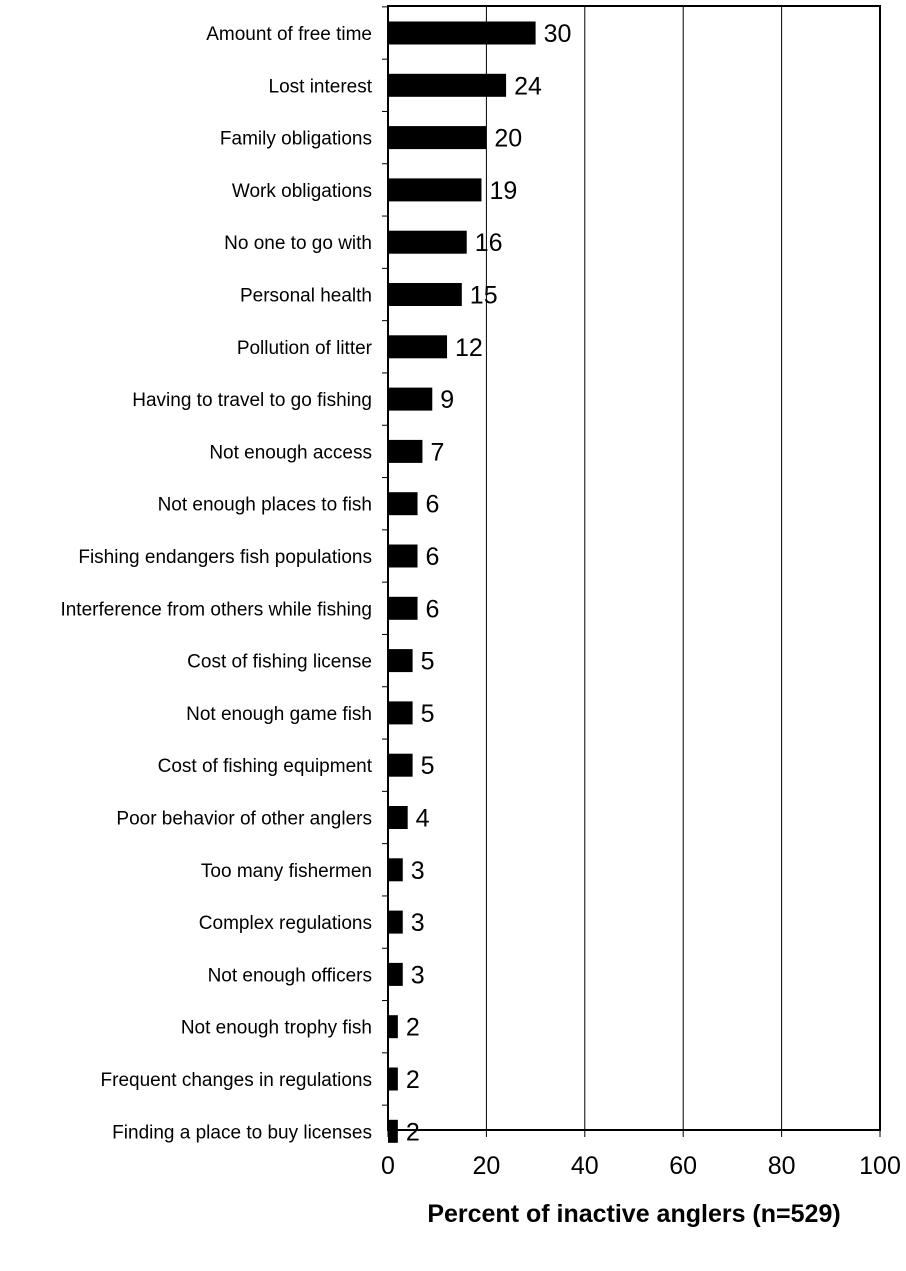  Describe the element at coordinates (242, 1132) in the screenshot. I see `category-label-22: Finding a place to buy licenses` at that location.